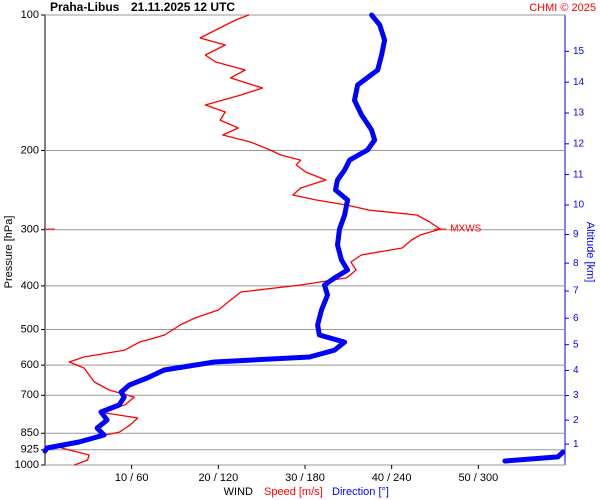 The height and width of the screenshot is (500, 600). I want to click on x-tick-label: 10 / 60, so click(132, 478).